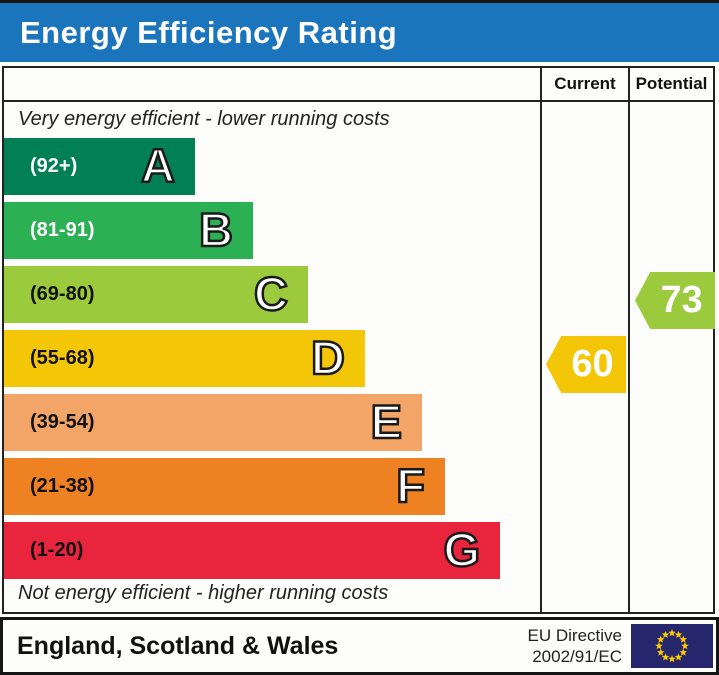 The height and width of the screenshot is (675, 719). I want to click on band-e: (39-54) E, so click(213, 422).